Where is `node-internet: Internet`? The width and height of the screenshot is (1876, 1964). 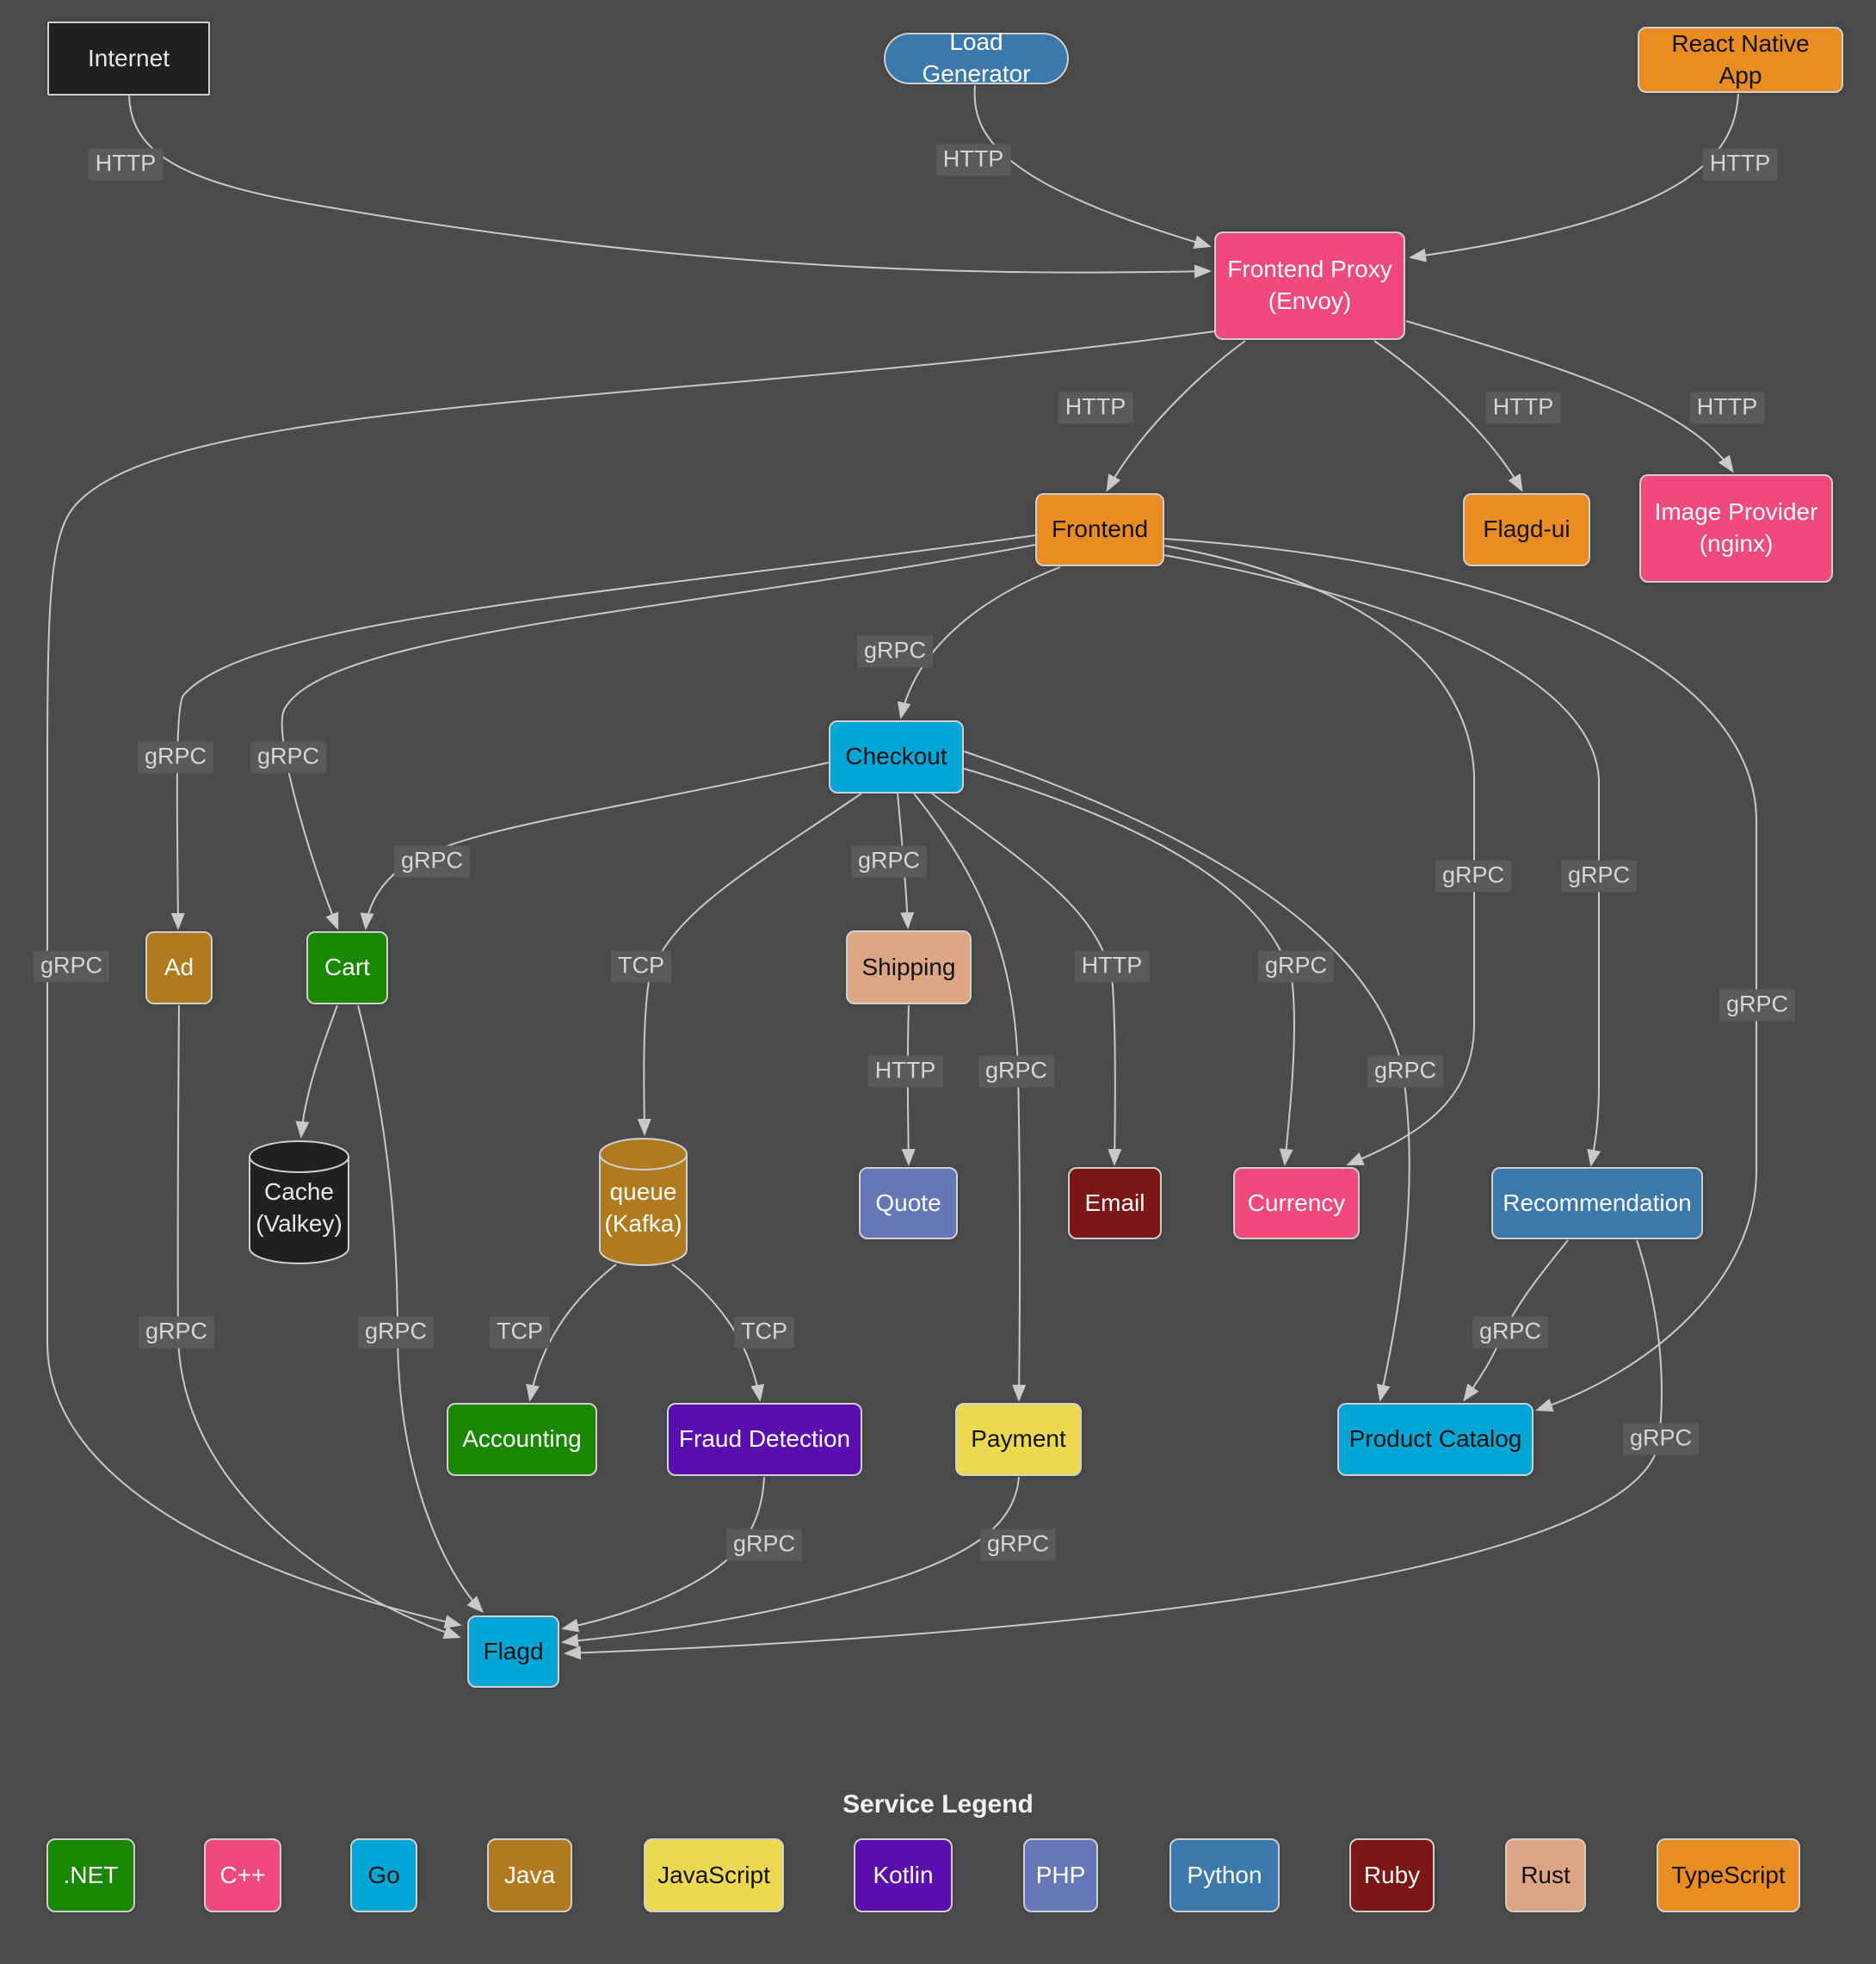
node-internet: Internet is located at coordinates (128, 59).